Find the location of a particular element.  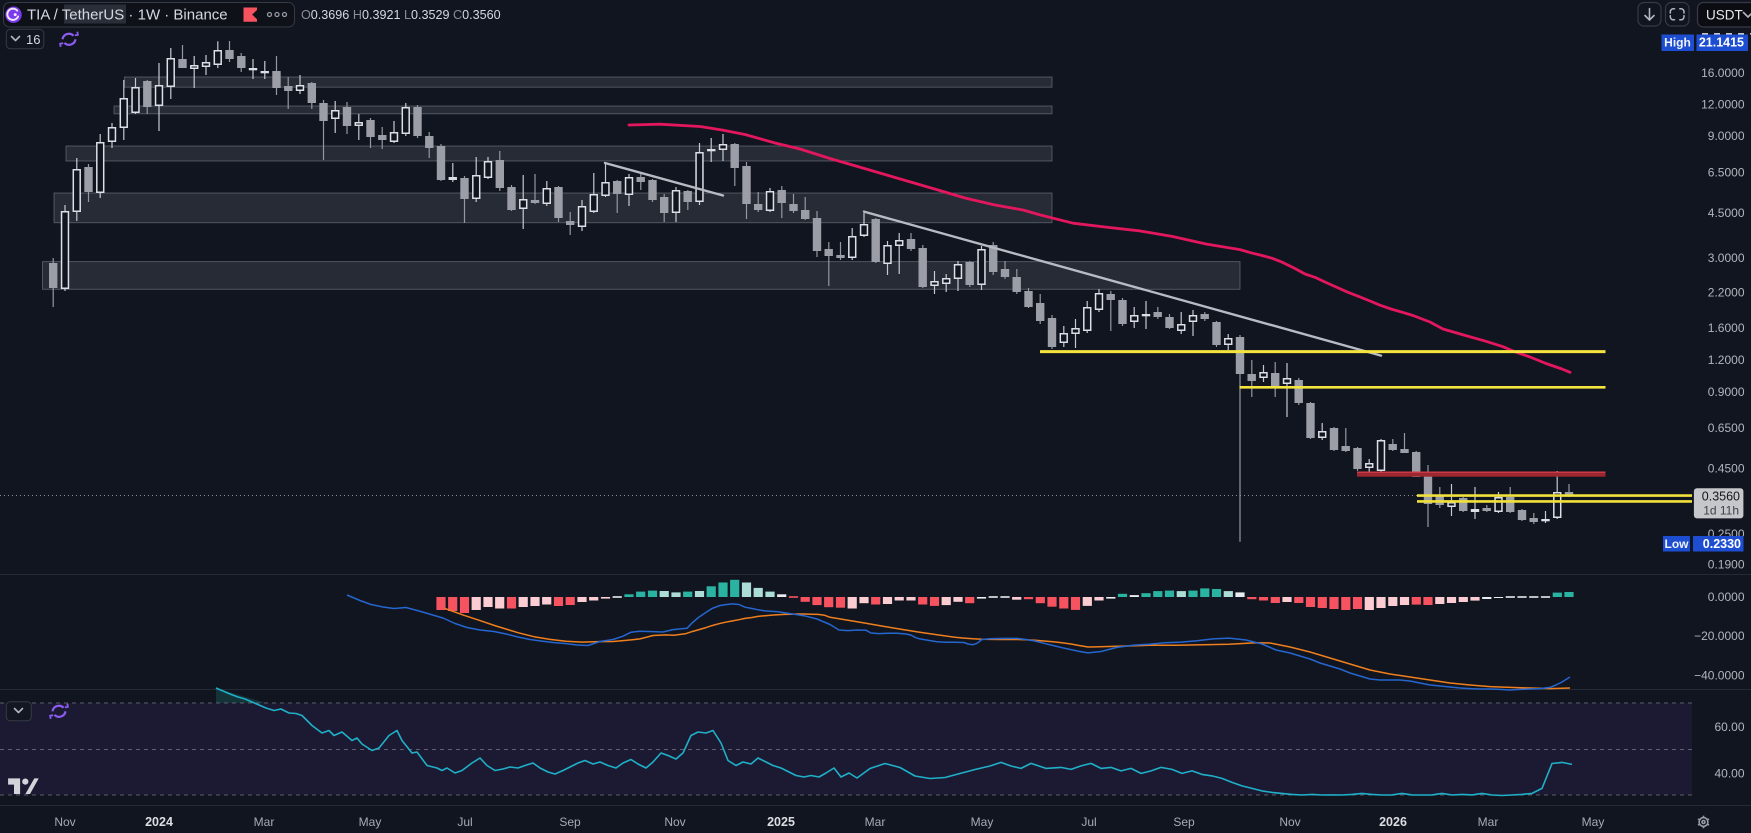

svg-text: 9.0000 is located at coordinates (1726, 136).